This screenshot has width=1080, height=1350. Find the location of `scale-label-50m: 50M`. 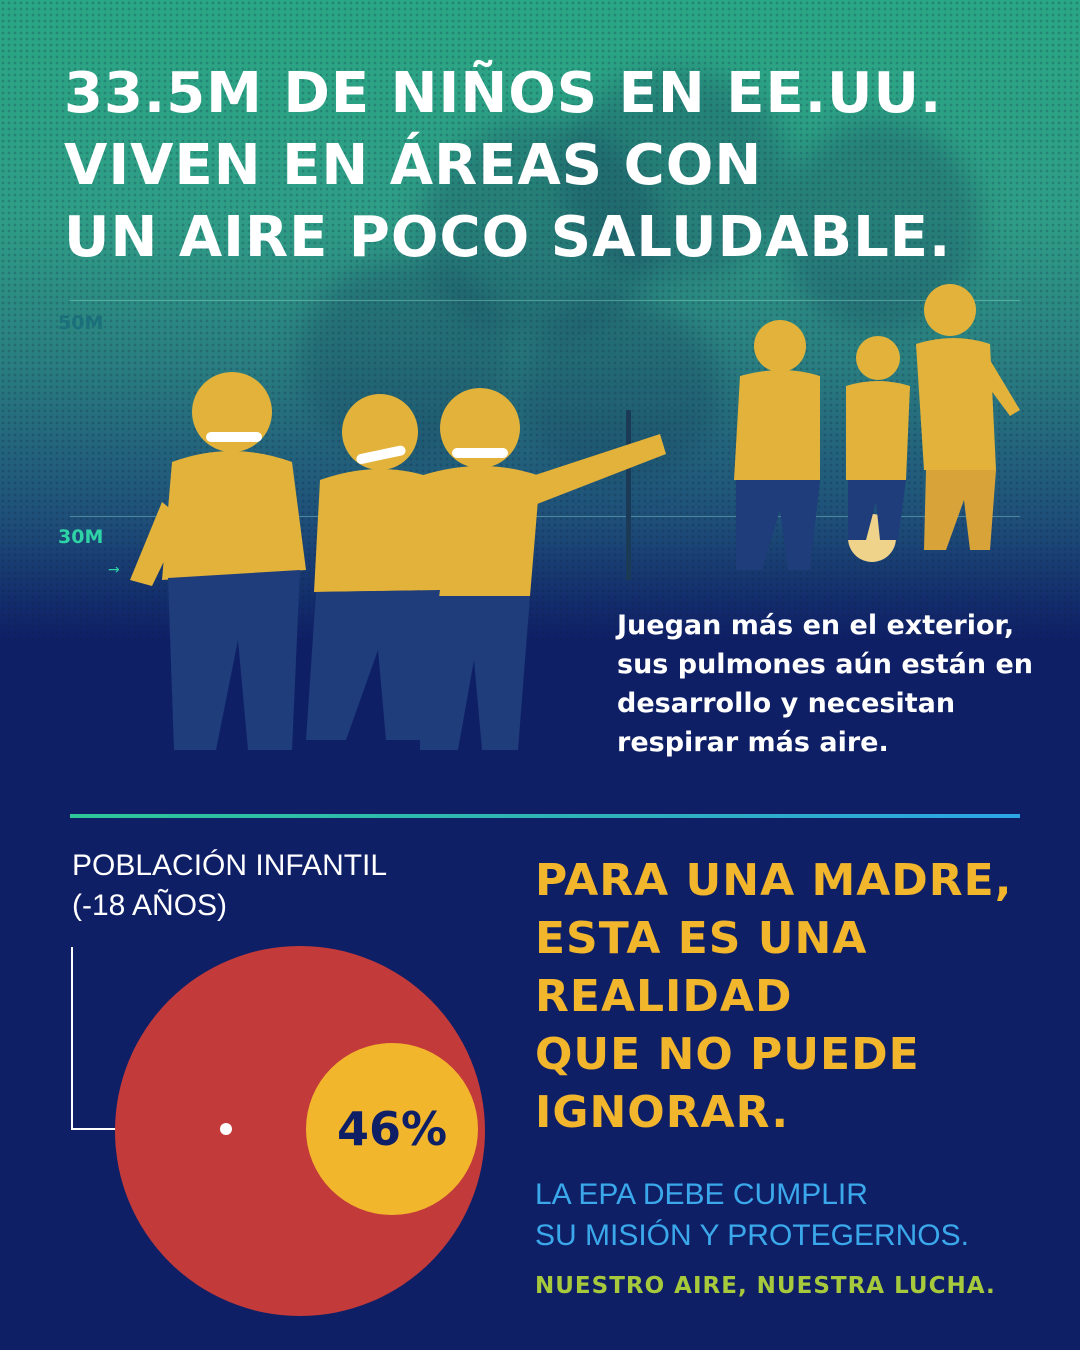

scale-label-50m: 50M is located at coordinates (81, 323).